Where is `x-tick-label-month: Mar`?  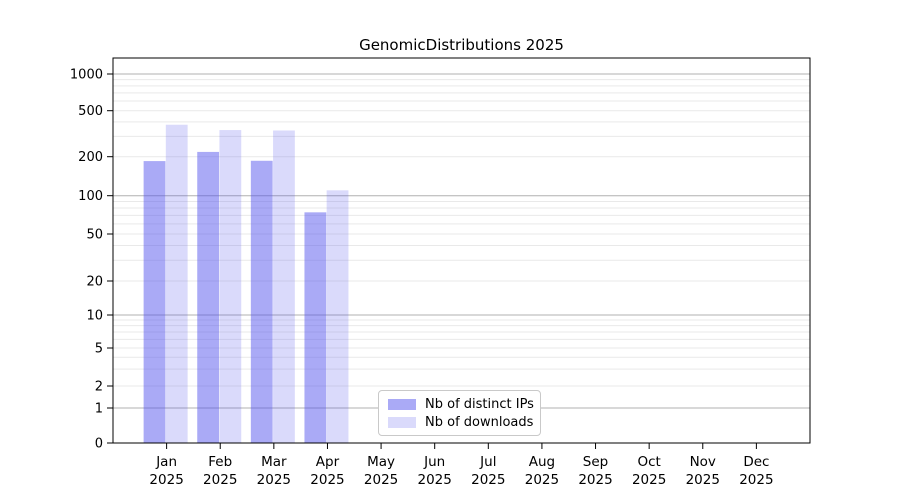 x-tick-label-month: Mar is located at coordinates (274, 462).